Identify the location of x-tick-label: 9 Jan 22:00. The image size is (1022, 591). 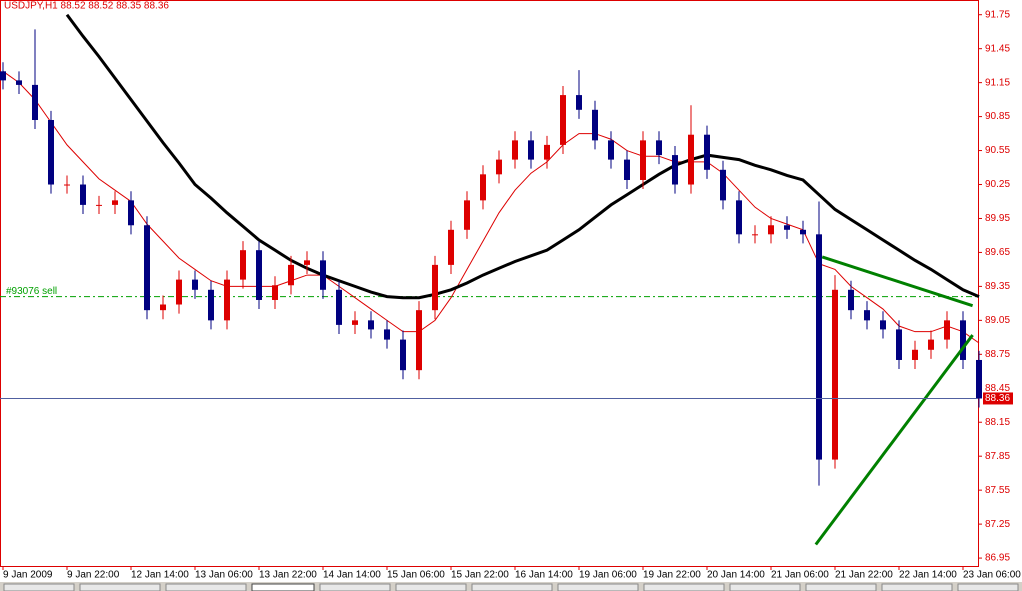
(93, 575).